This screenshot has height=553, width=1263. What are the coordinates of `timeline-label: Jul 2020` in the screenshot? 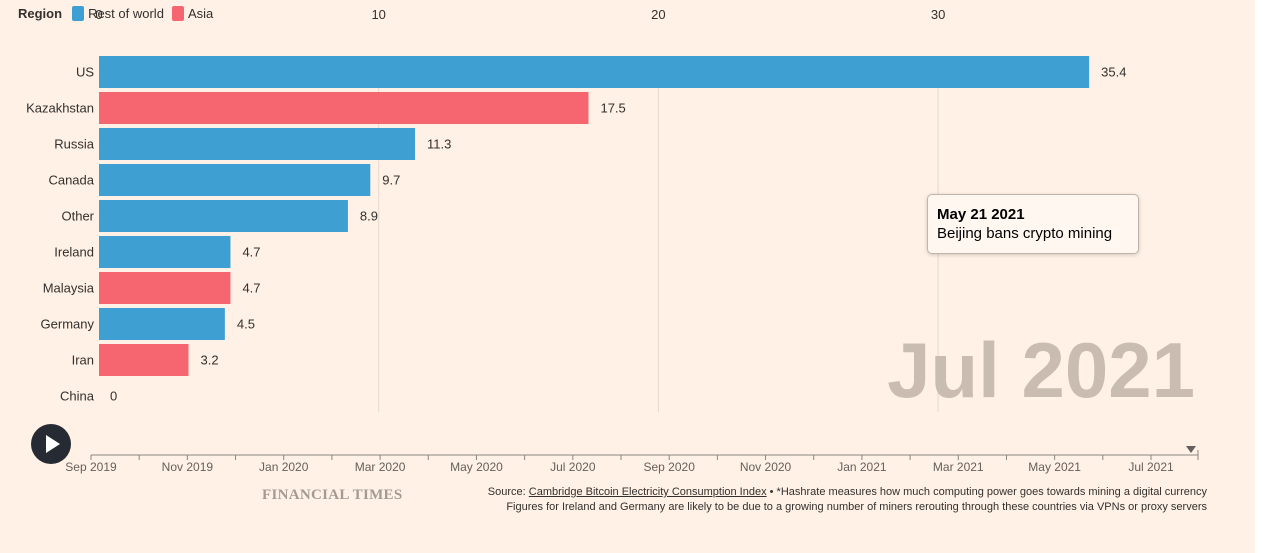 It's located at (573, 467).